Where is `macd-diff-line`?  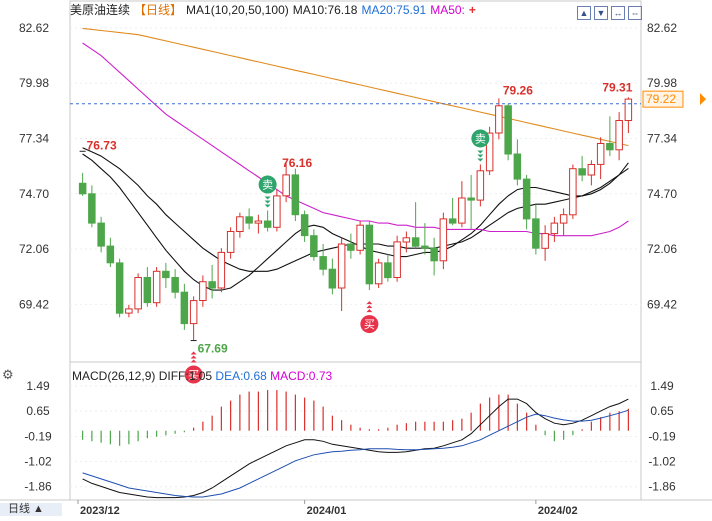
macd-diff-line is located at coordinates (355, 448).